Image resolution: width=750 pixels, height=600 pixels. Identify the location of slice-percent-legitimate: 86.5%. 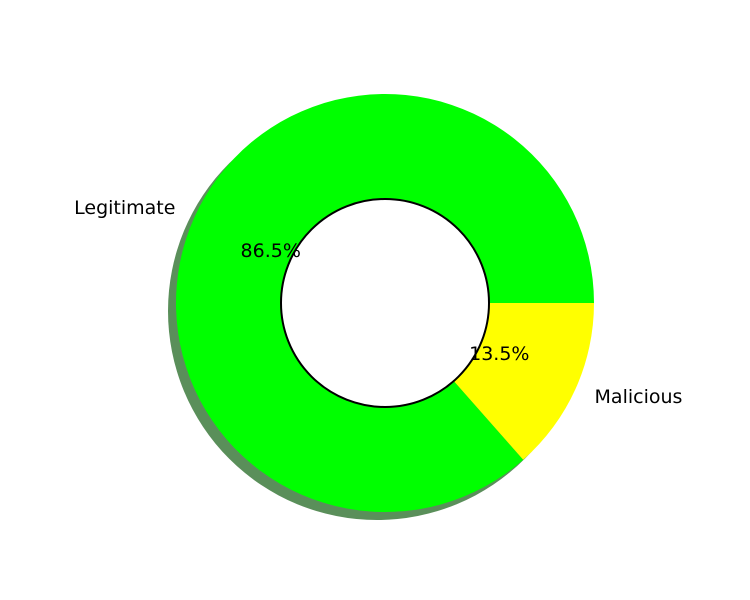
(271, 251).